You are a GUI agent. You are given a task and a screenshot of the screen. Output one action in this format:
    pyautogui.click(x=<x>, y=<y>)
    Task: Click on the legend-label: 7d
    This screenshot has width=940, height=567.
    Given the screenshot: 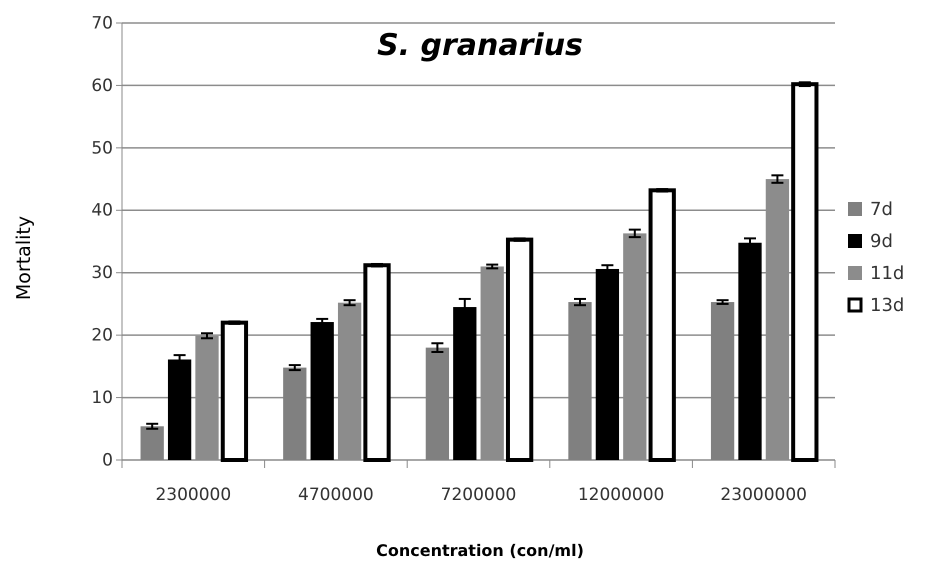 What is the action you would take?
    pyautogui.click(x=881, y=209)
    